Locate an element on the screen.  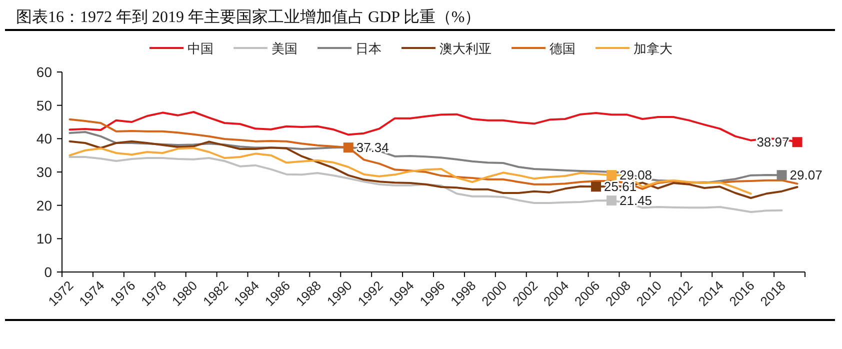
legend-label: 日本 is located at coordinates (369, 49).